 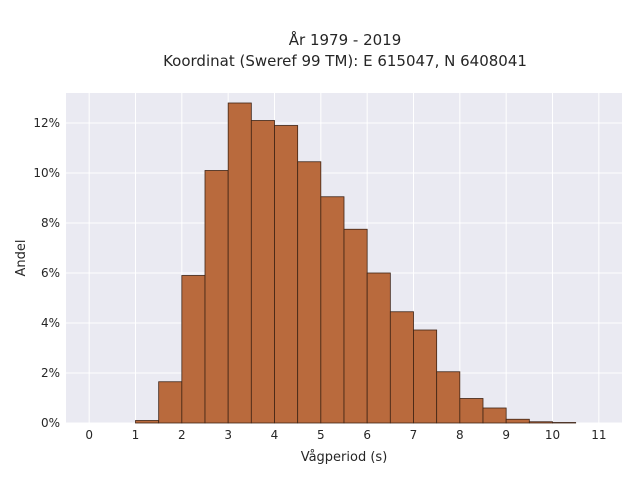 I want to click on x-tick-label: 8, so click(x=460, y=435).